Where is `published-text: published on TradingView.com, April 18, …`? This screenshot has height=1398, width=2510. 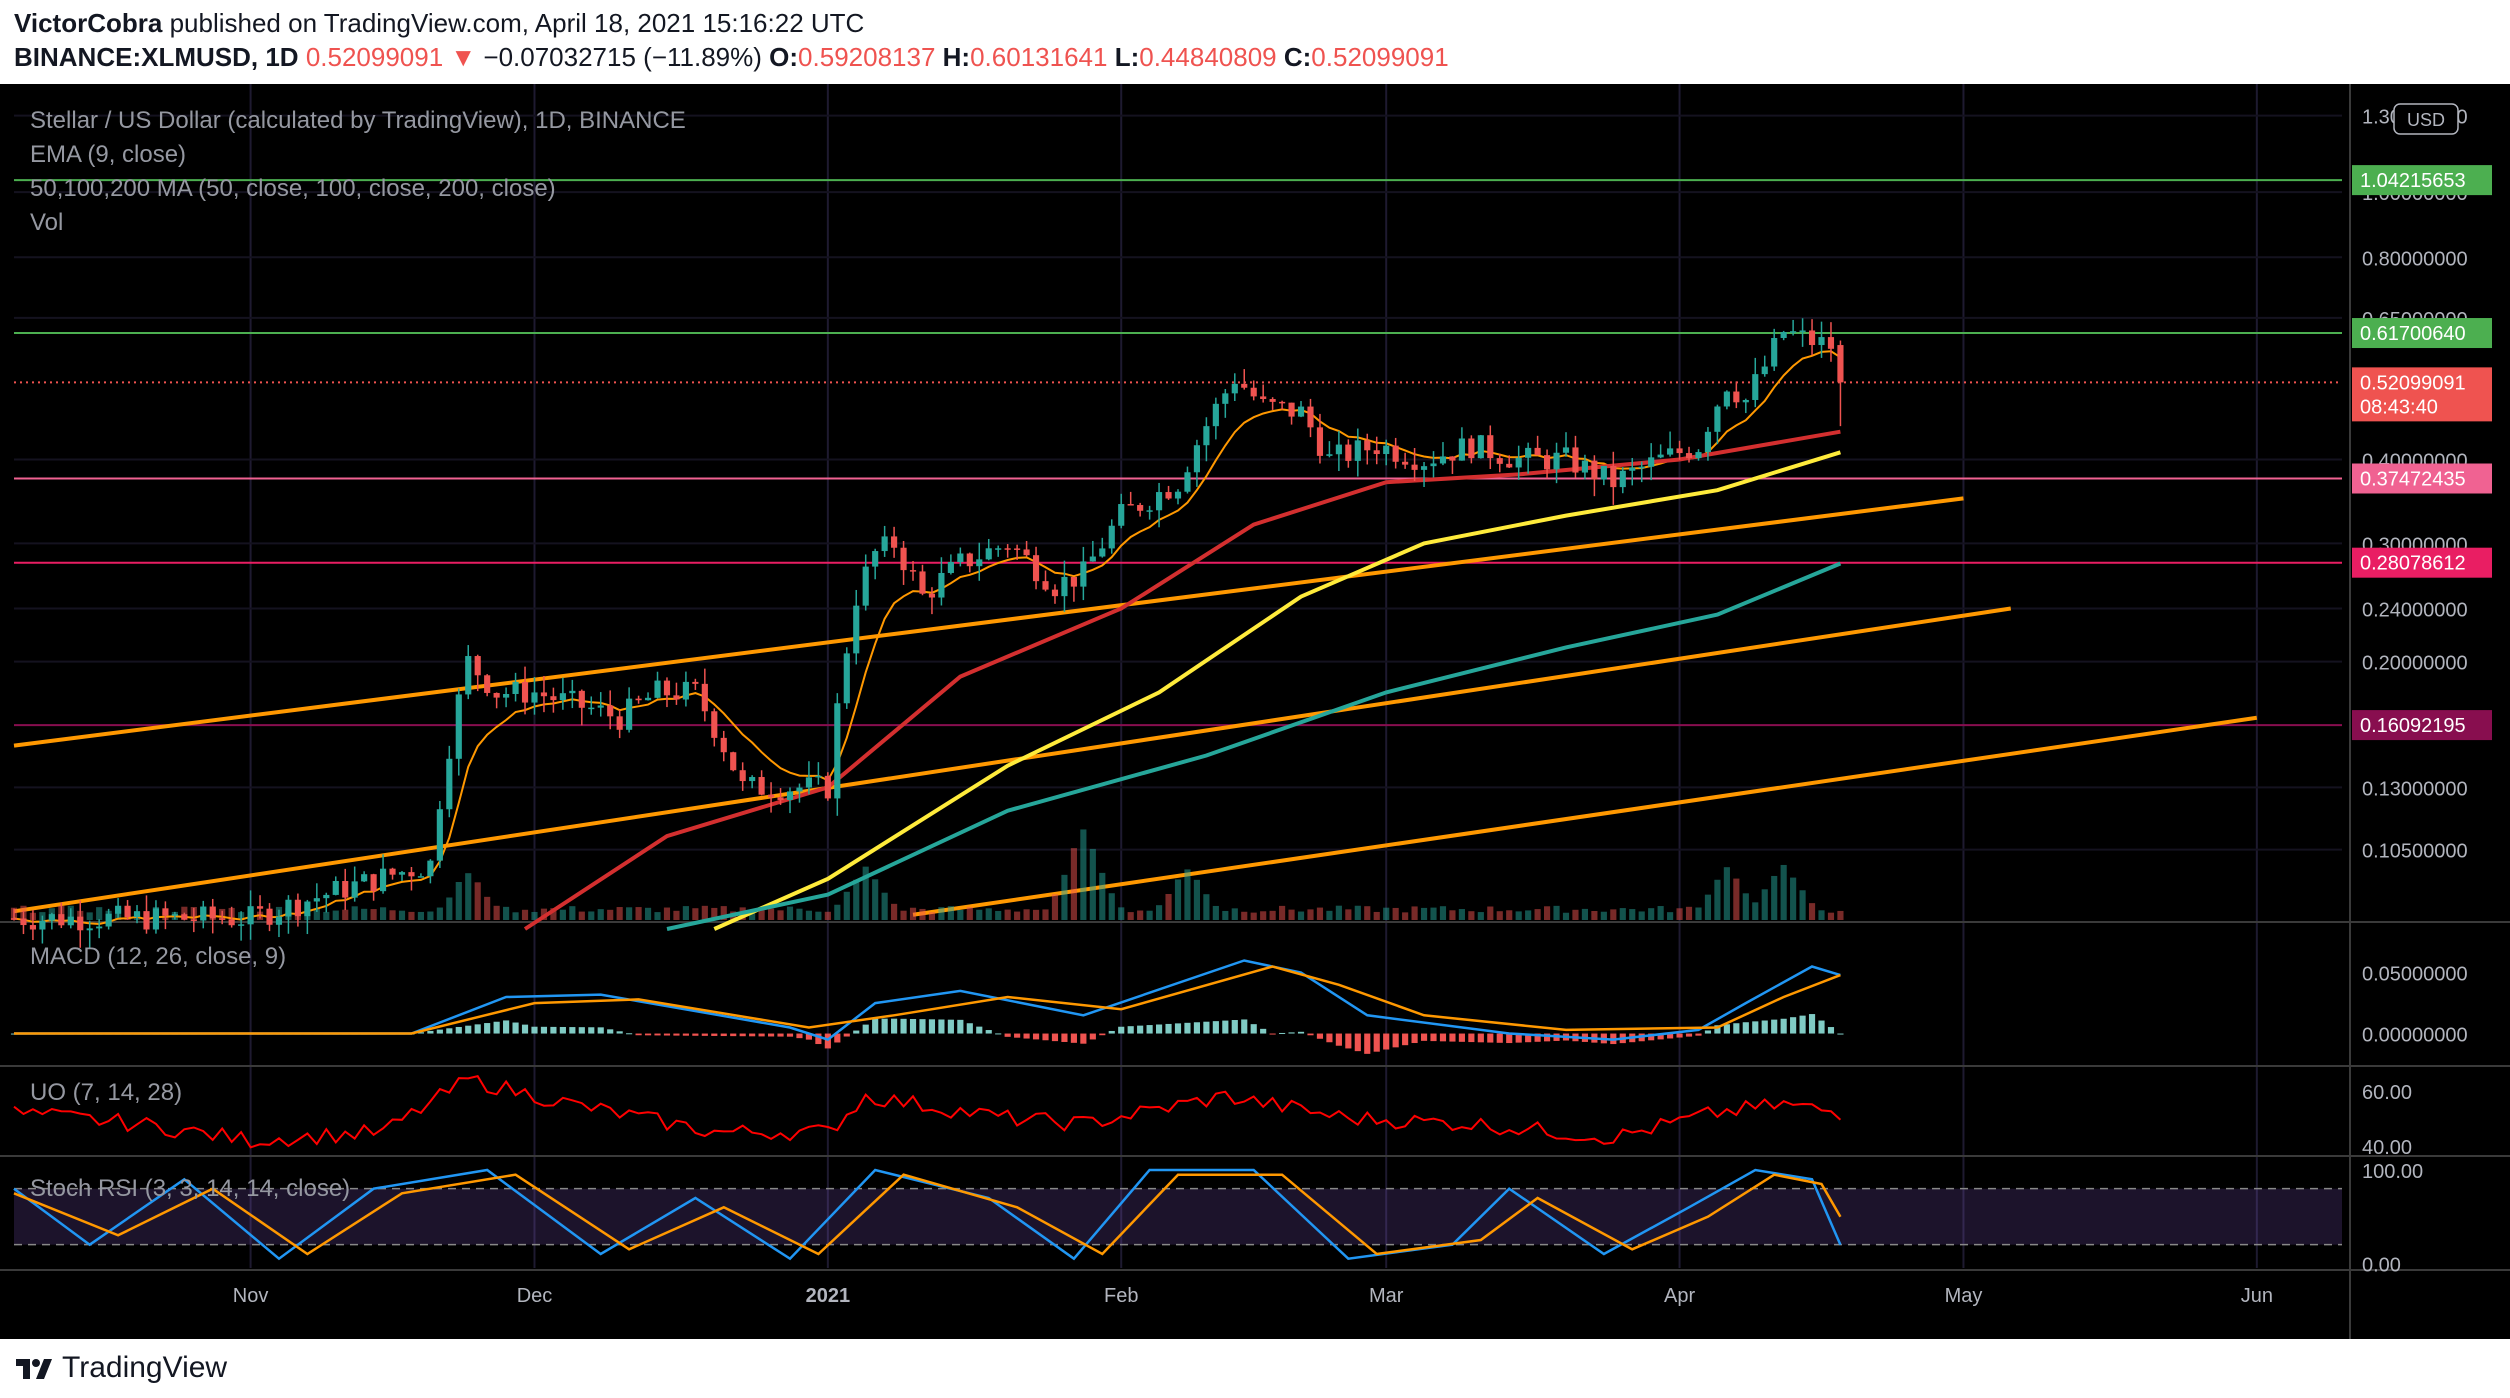 published-text: published on TradingView.com, April 18, … is located at coordinates (517, 23).